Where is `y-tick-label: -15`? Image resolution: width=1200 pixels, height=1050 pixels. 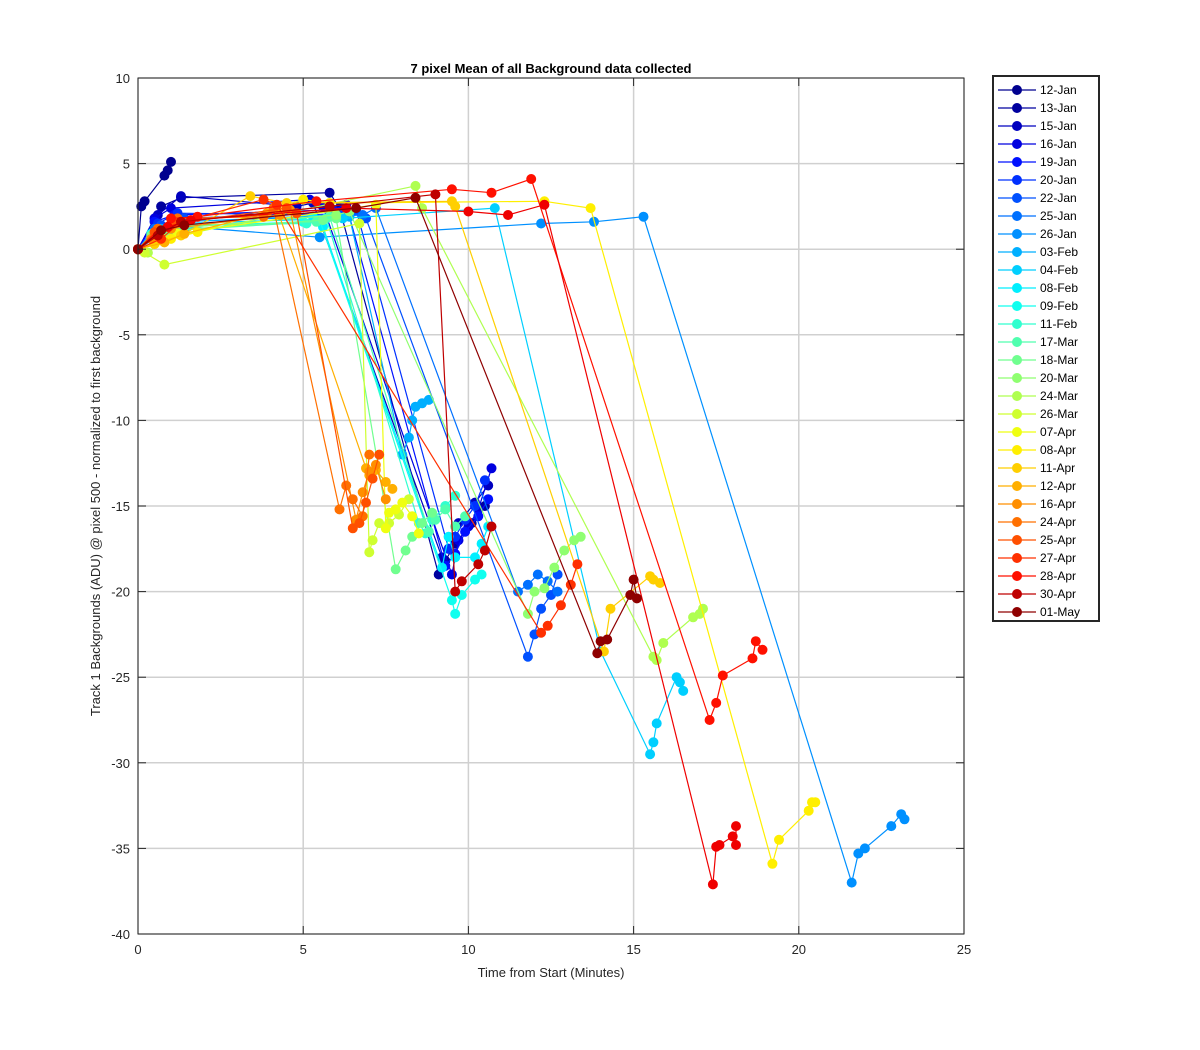 y-tick-label: -15 is located at coordinates (120, 506).